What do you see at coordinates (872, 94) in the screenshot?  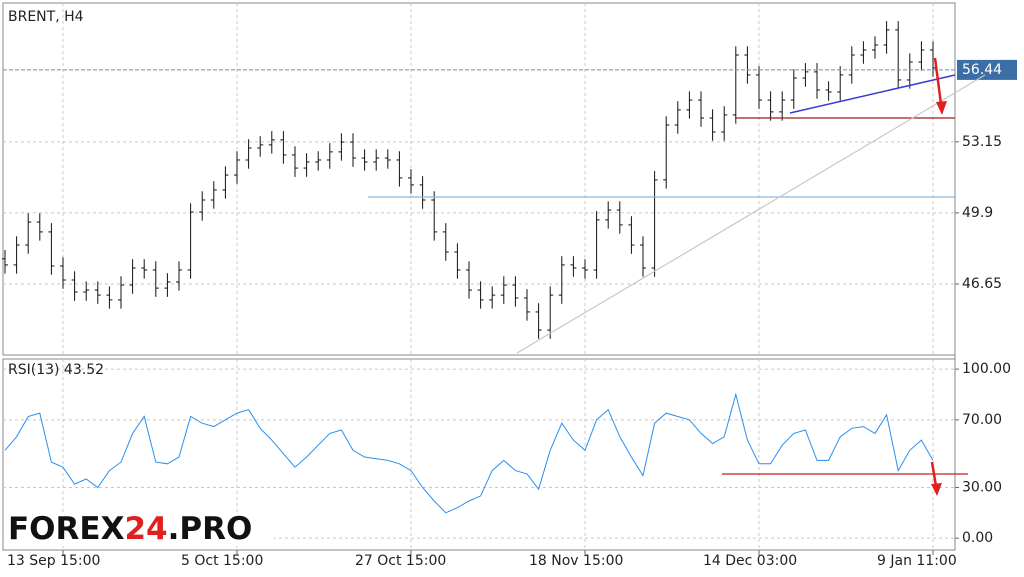 I see `trend-line` at bounding box center [872, 94].